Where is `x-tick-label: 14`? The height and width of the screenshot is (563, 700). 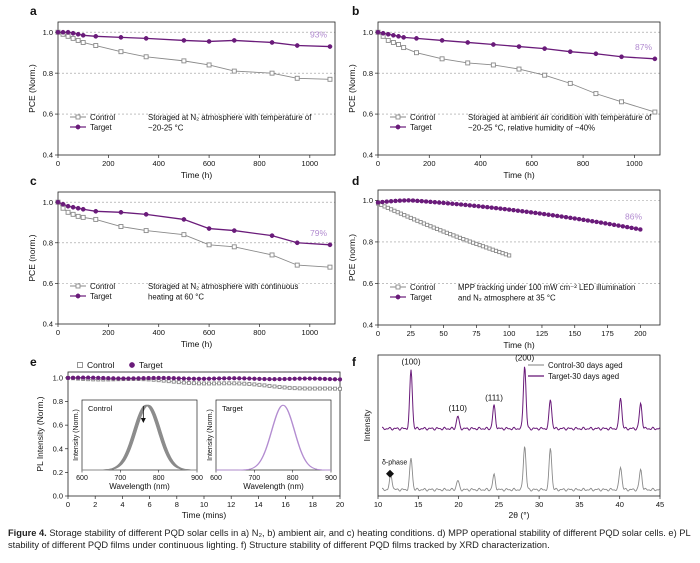 x-tick-label: 14 is located at coordinates (258, 504).